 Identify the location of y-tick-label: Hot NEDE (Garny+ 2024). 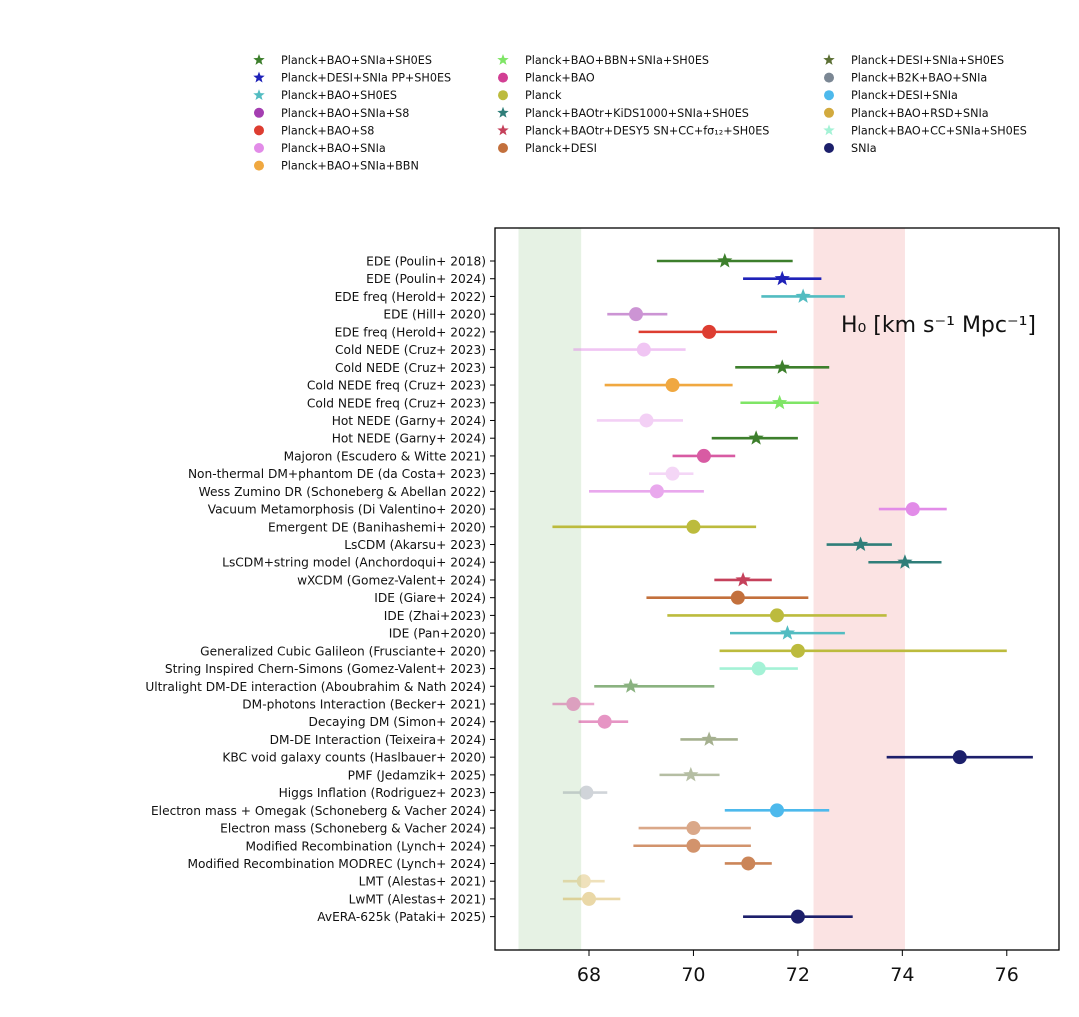
(409, 439).